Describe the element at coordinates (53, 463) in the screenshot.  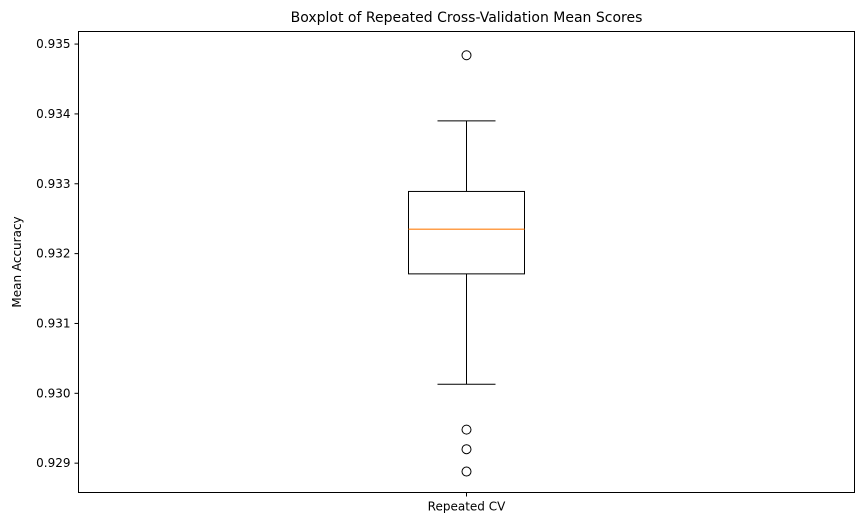
I see `y-tick-label: 0.929` at that location.